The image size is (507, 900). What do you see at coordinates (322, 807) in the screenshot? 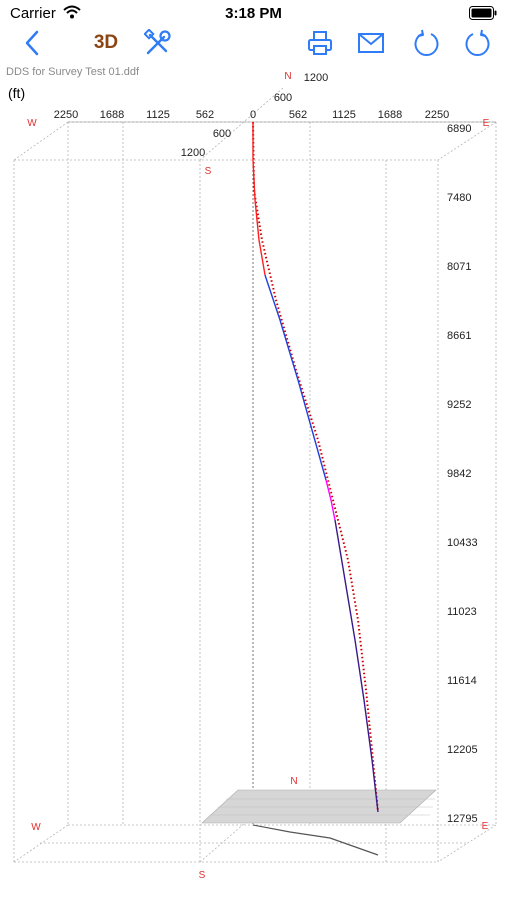
I see `target-plane-hatch` at bounding box center [322, 807].